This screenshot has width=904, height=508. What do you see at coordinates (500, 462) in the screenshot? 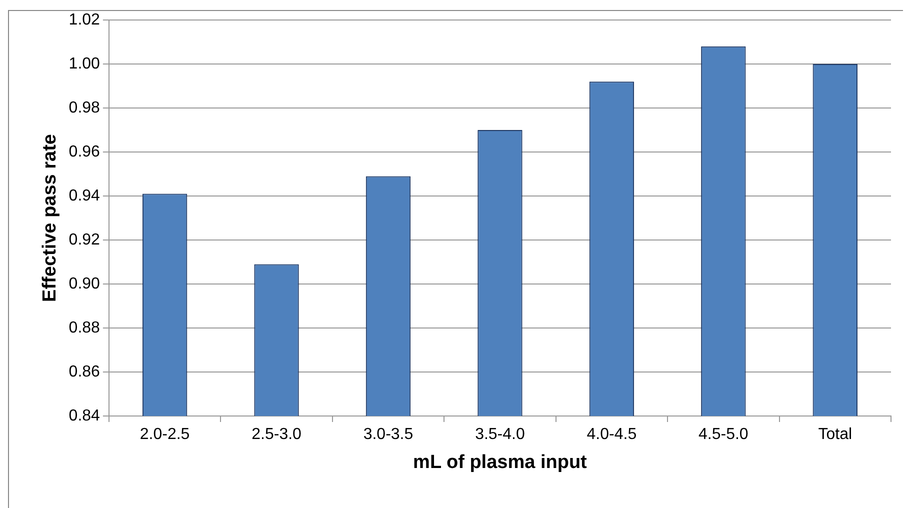
I see `x-axis-title: mL of plasma input` at bounding box center [500, 462].